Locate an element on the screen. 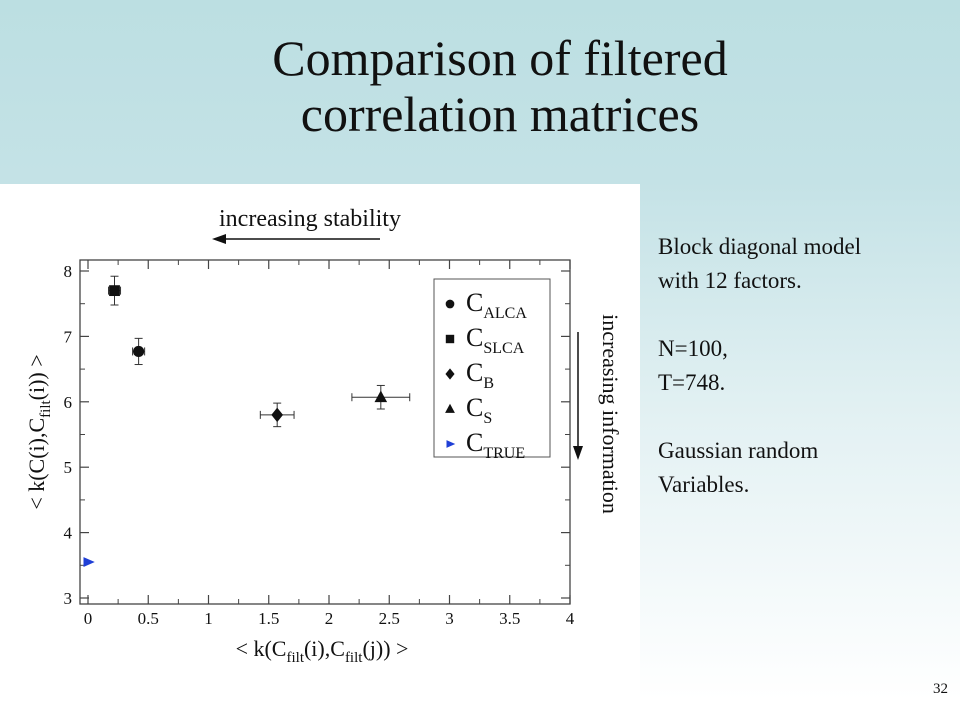 The height and width of the screenshot is (720, 960). top-annotation: increasing stability is located at coordinates (310, 219).